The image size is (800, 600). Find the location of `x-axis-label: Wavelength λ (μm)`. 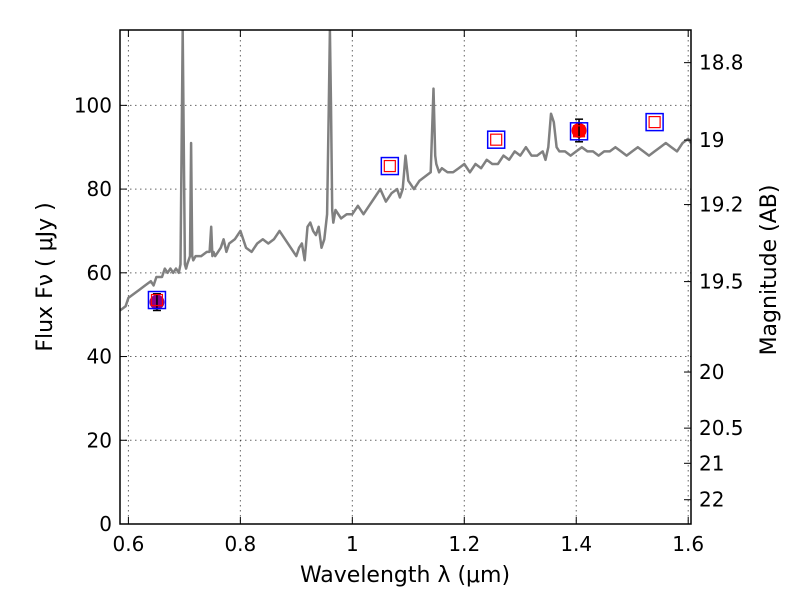

x-axis-label: Wavelength λ (μm) is located at coordinates (405, 575).